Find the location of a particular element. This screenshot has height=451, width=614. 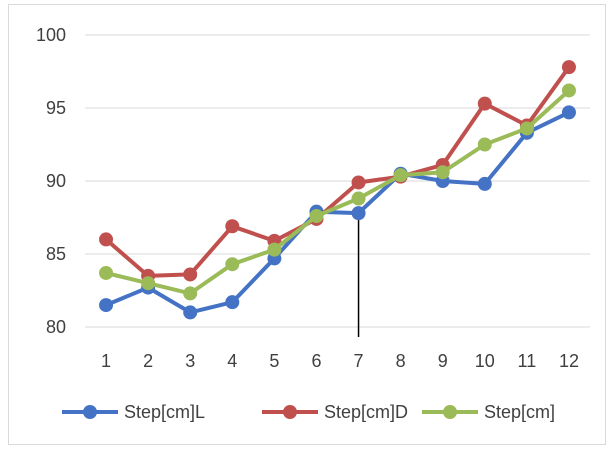

legend-label: Step[cm] is located at coordinates (519, 412).